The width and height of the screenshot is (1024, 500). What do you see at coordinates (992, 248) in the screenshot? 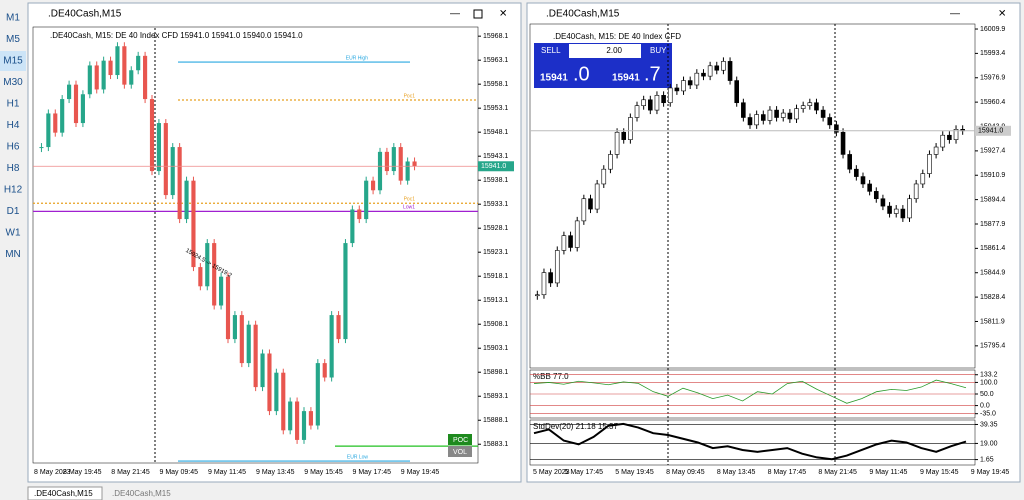
I see `y-tick-label: 15861.4` at bounding box center [992, 248].